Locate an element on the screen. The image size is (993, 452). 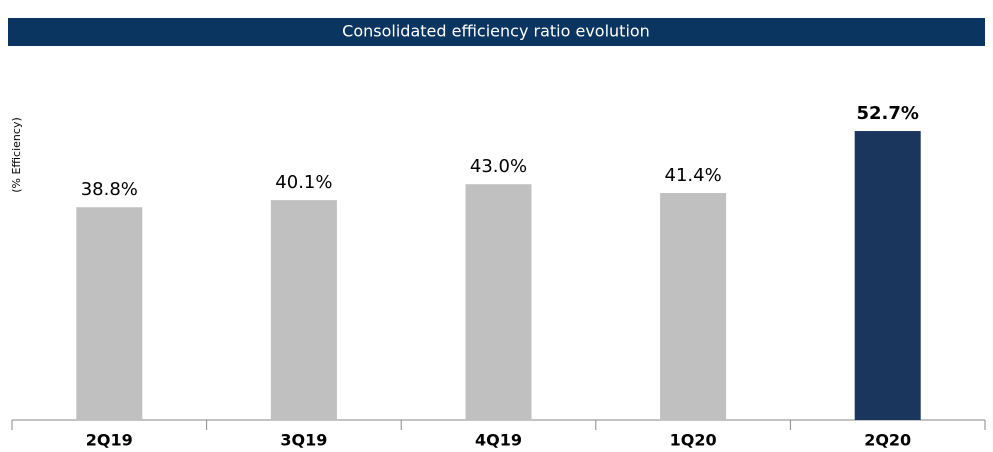
value-label: 52.7% is located at coordinates (887, 113).